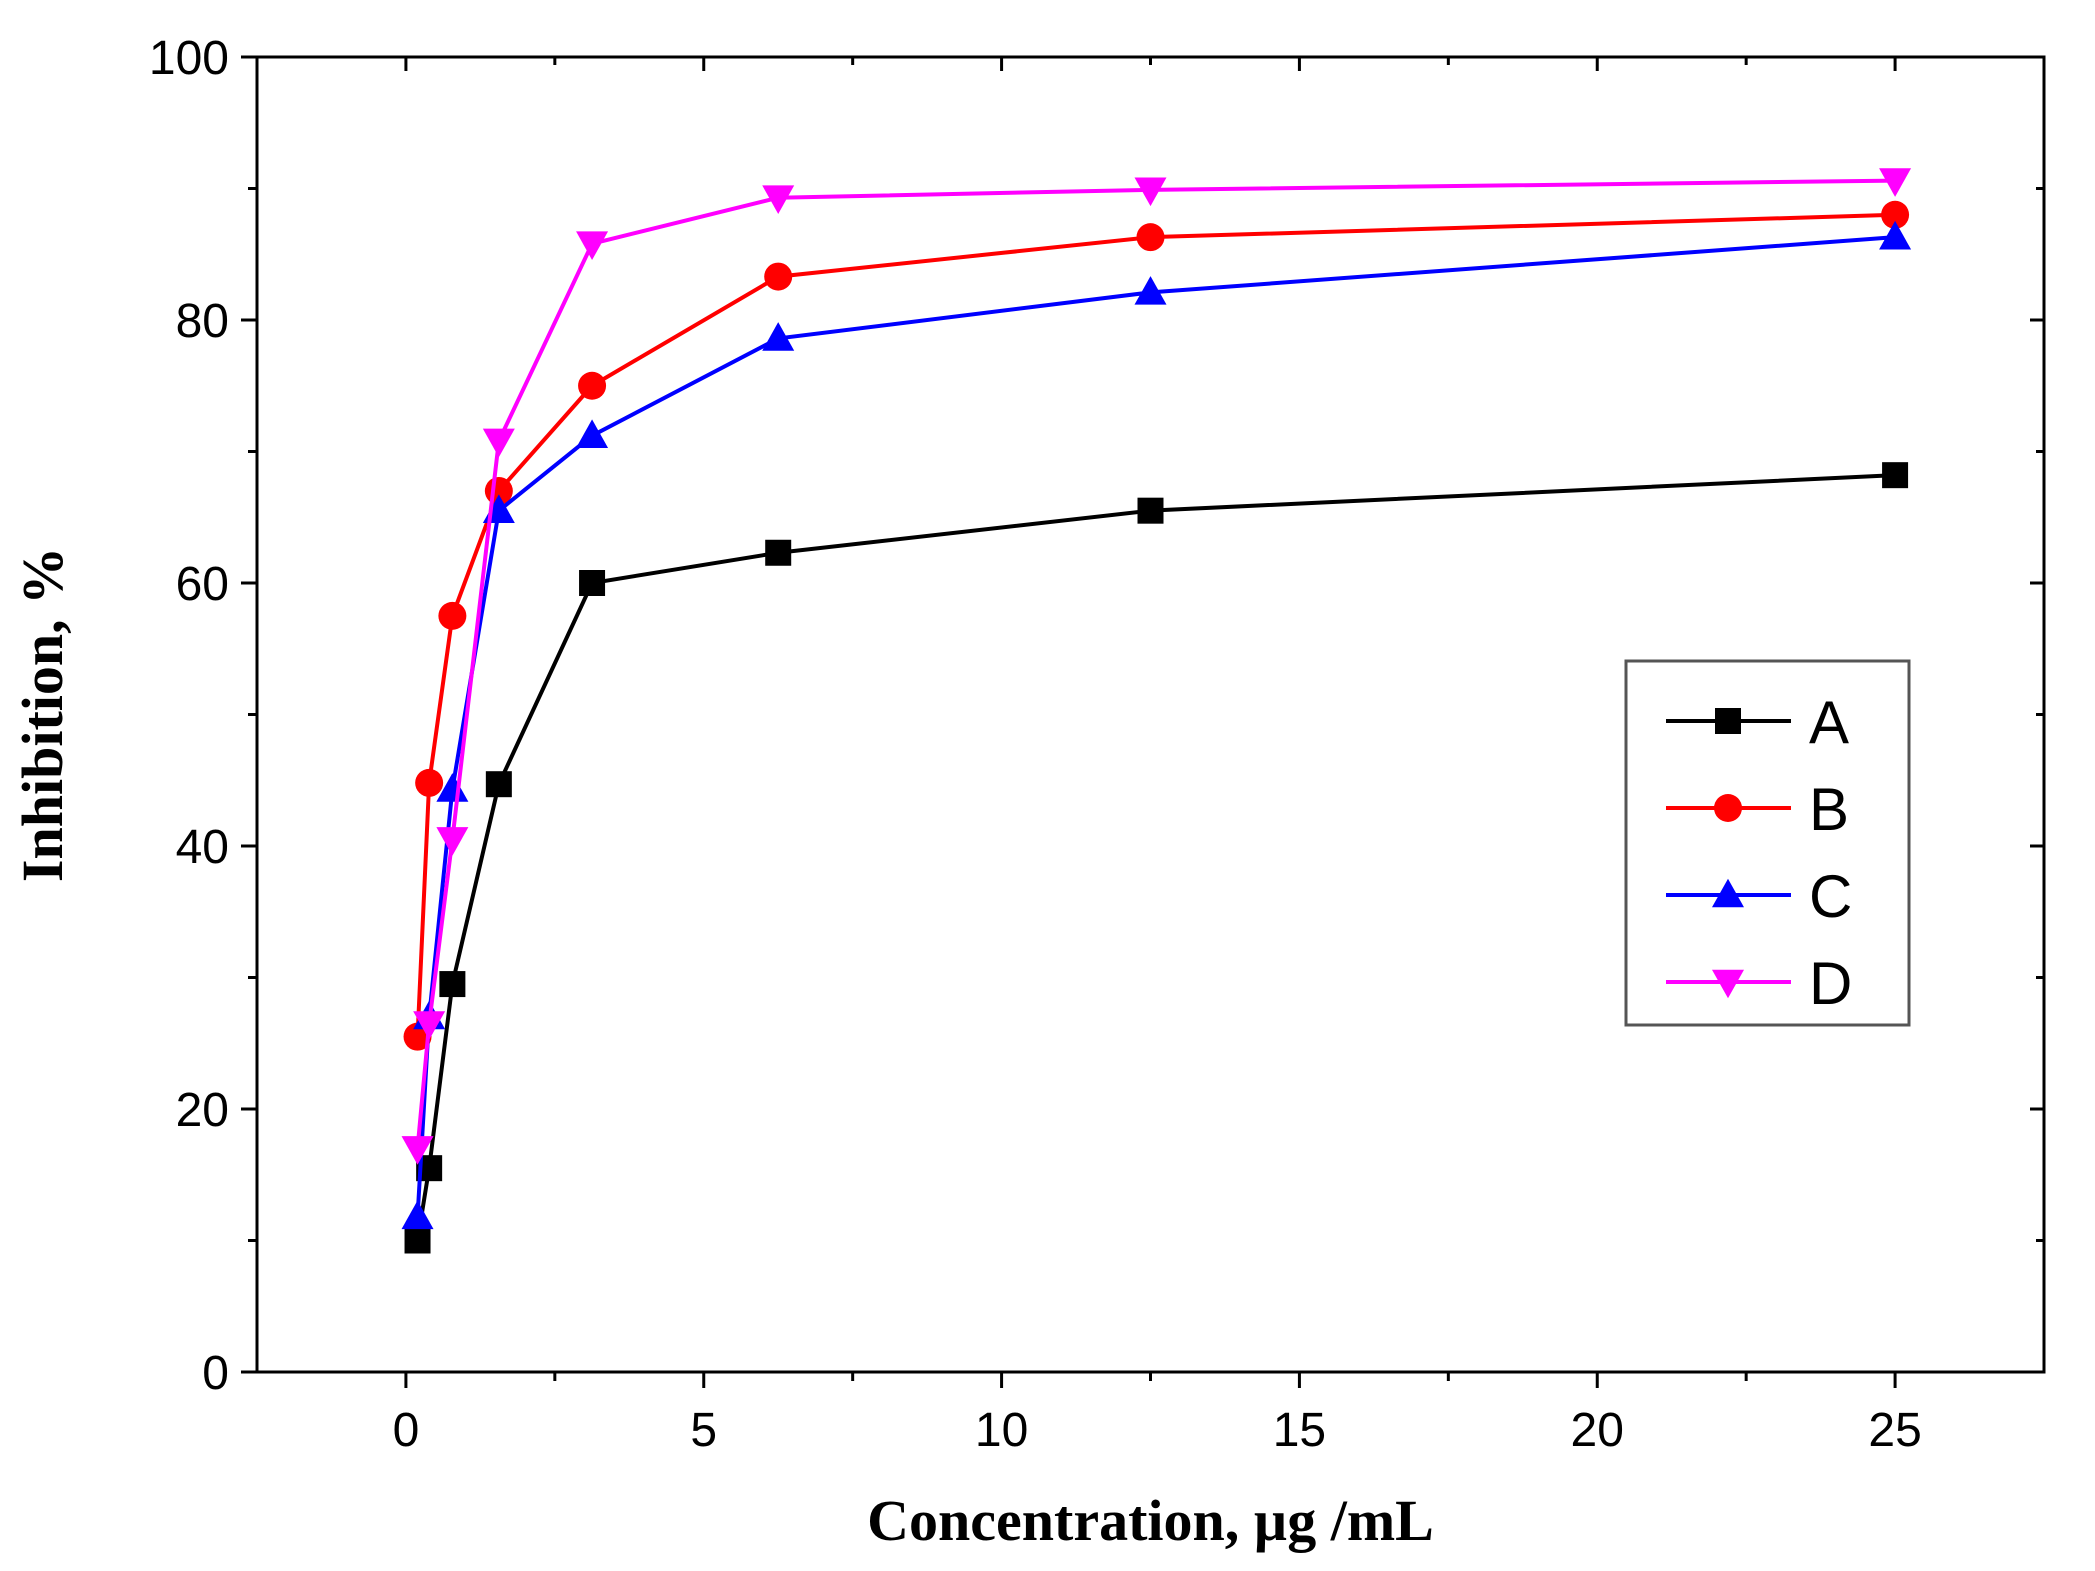  Describe the element at coordinates (1757, 809) in the screenshot. I see `legend-item-B: B` at that location.